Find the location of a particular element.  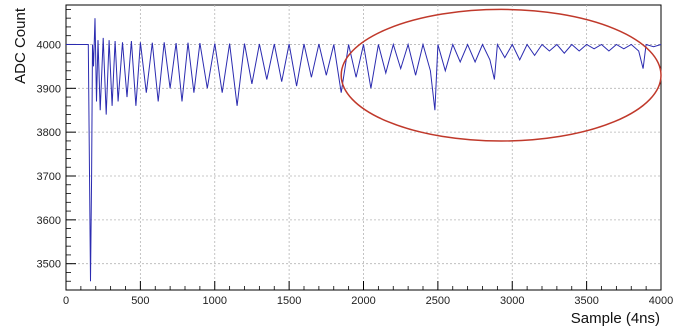

y-axis-title: ADC Count is located at coordinates (20, 45).